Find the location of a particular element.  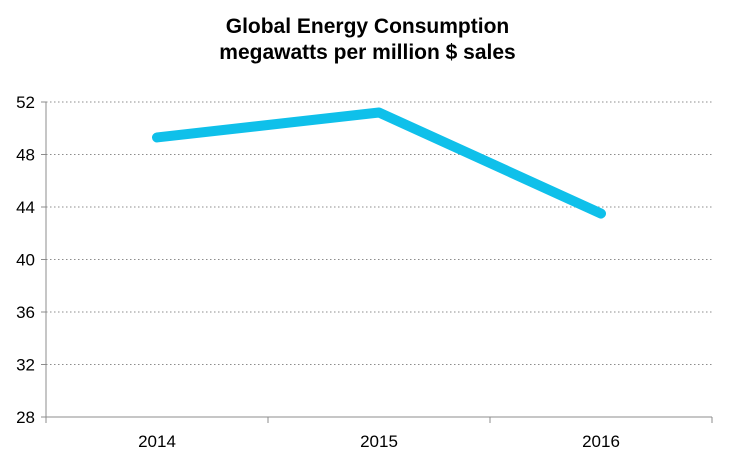

y-tick-label: 28 is located at coordinates (25, 417).